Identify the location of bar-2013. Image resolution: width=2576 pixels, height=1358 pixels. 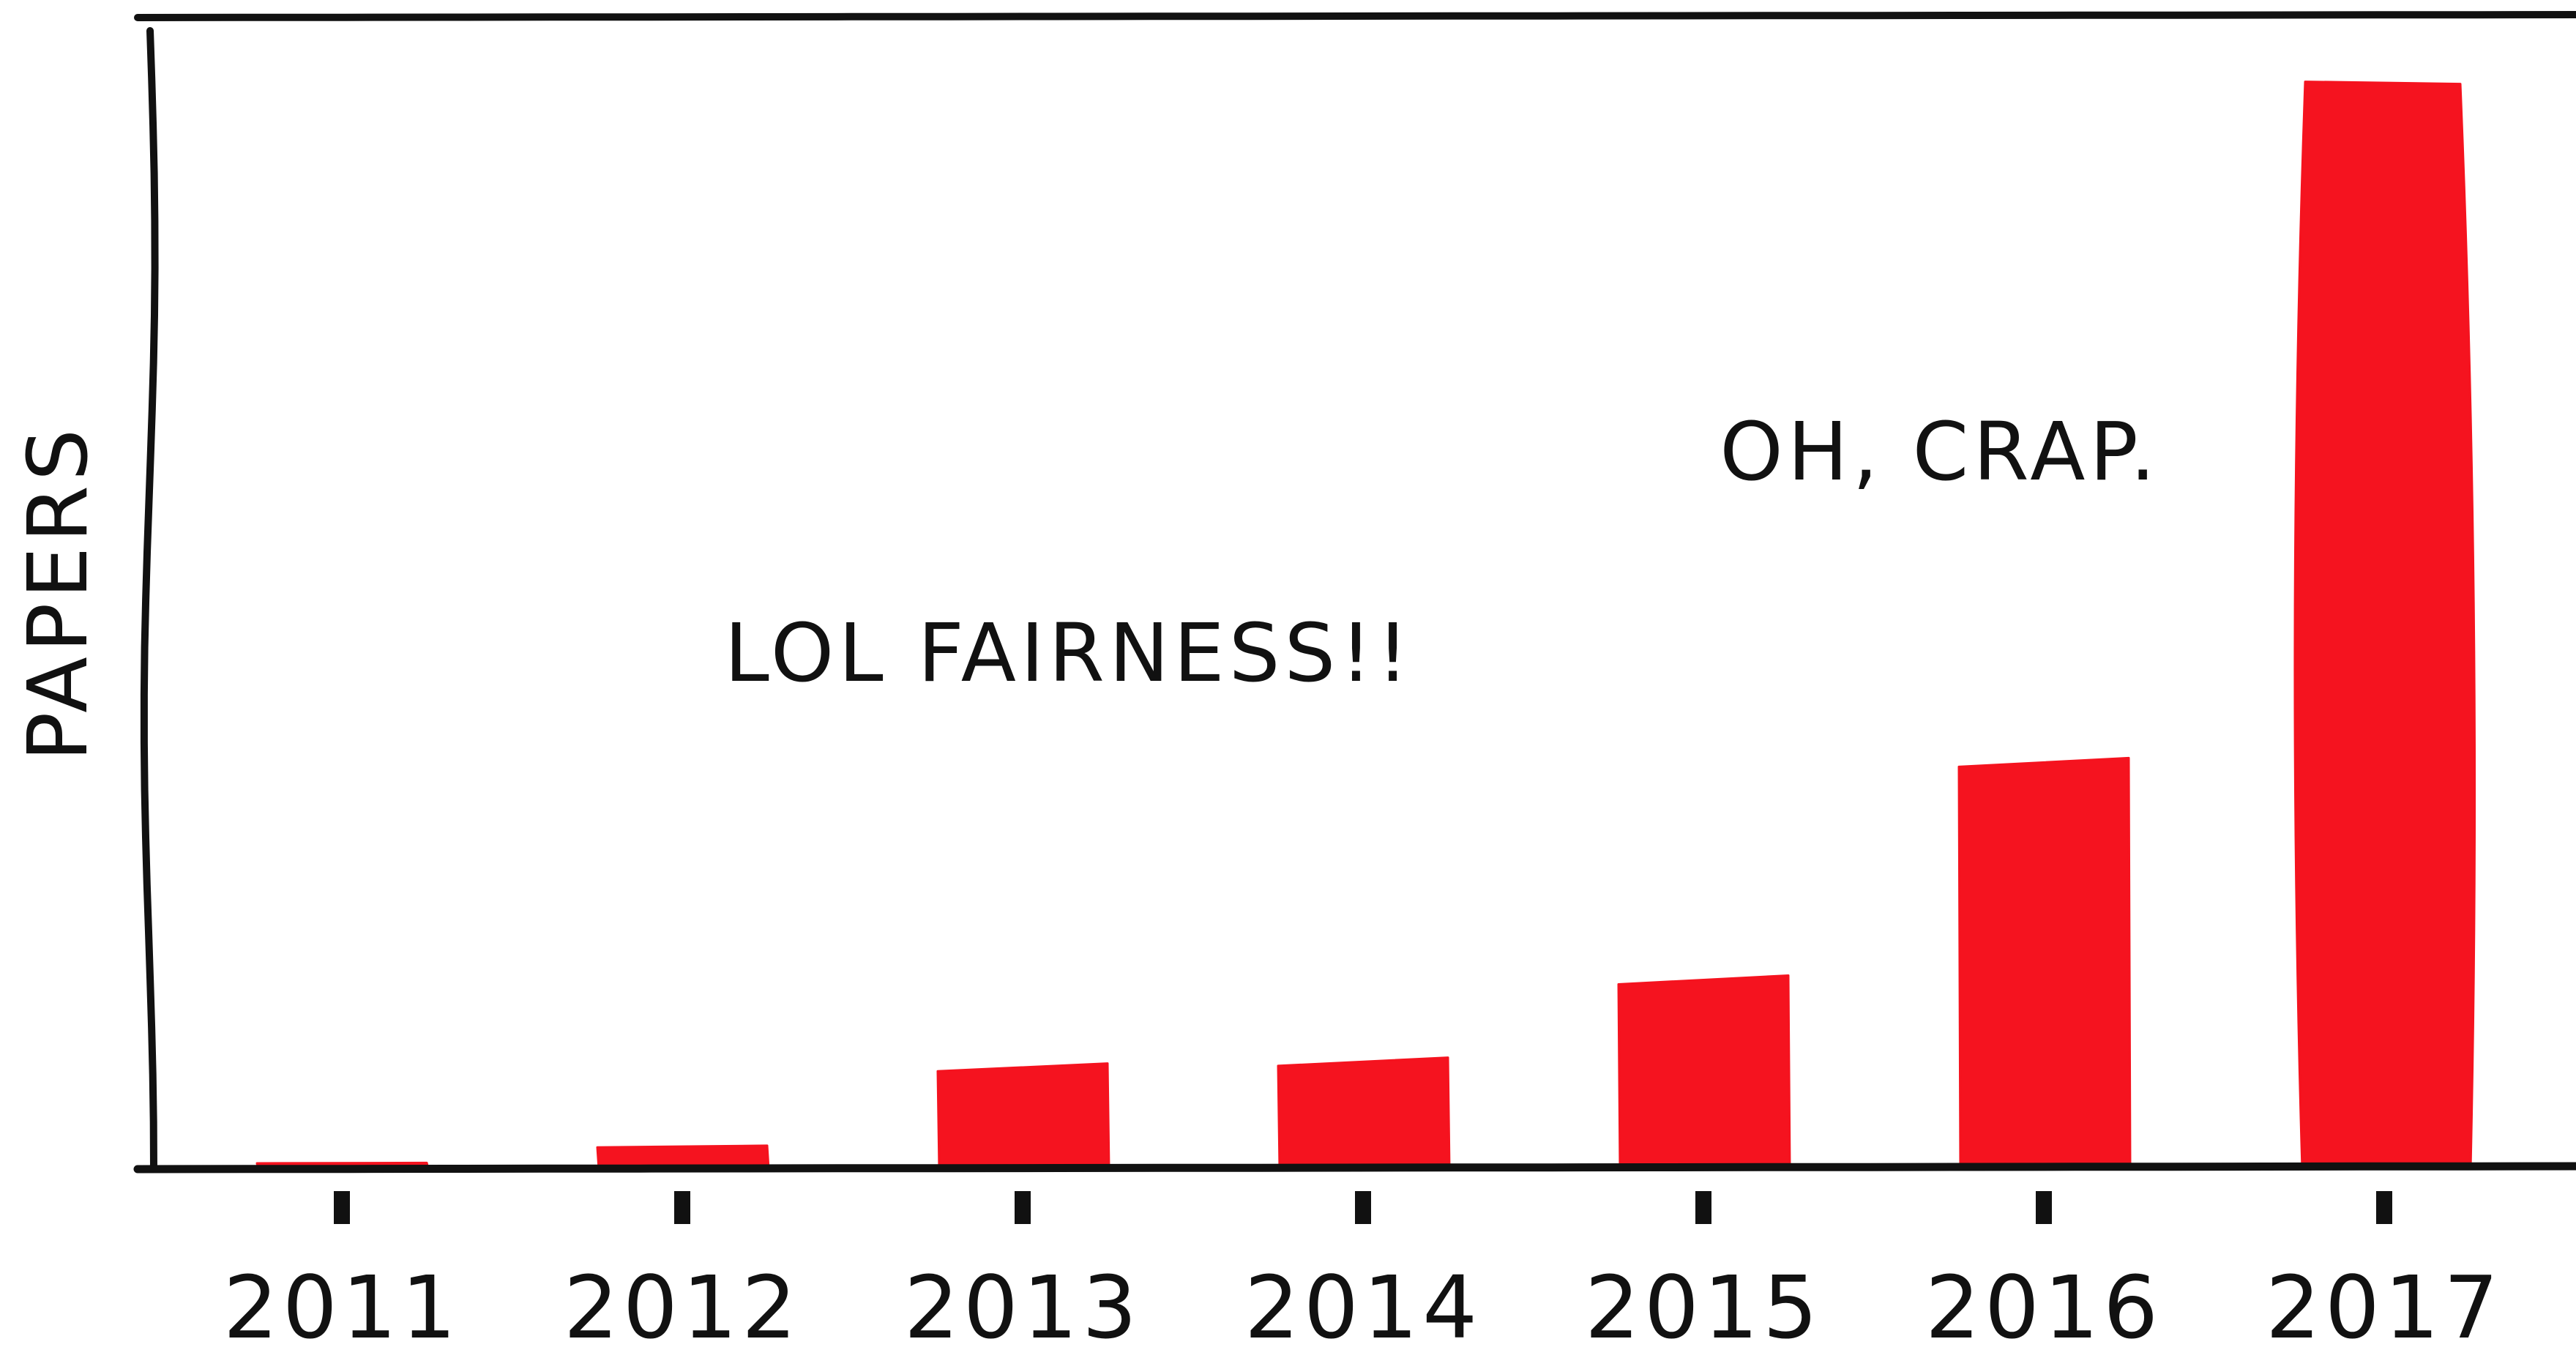
(1023, 1116).